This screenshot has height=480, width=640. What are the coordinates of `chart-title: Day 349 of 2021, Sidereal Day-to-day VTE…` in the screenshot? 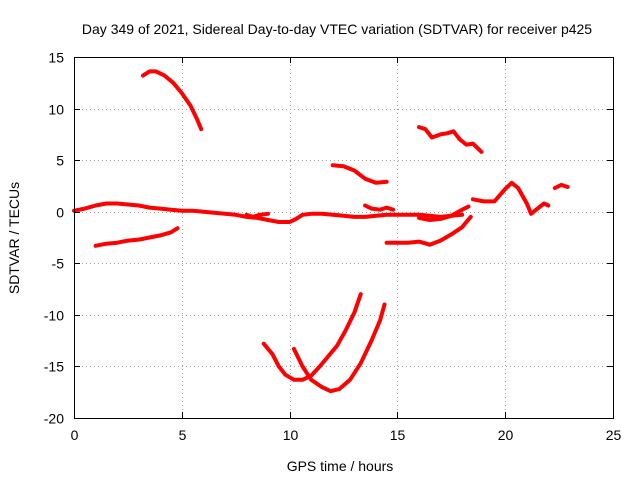 It's located at (337, 29).